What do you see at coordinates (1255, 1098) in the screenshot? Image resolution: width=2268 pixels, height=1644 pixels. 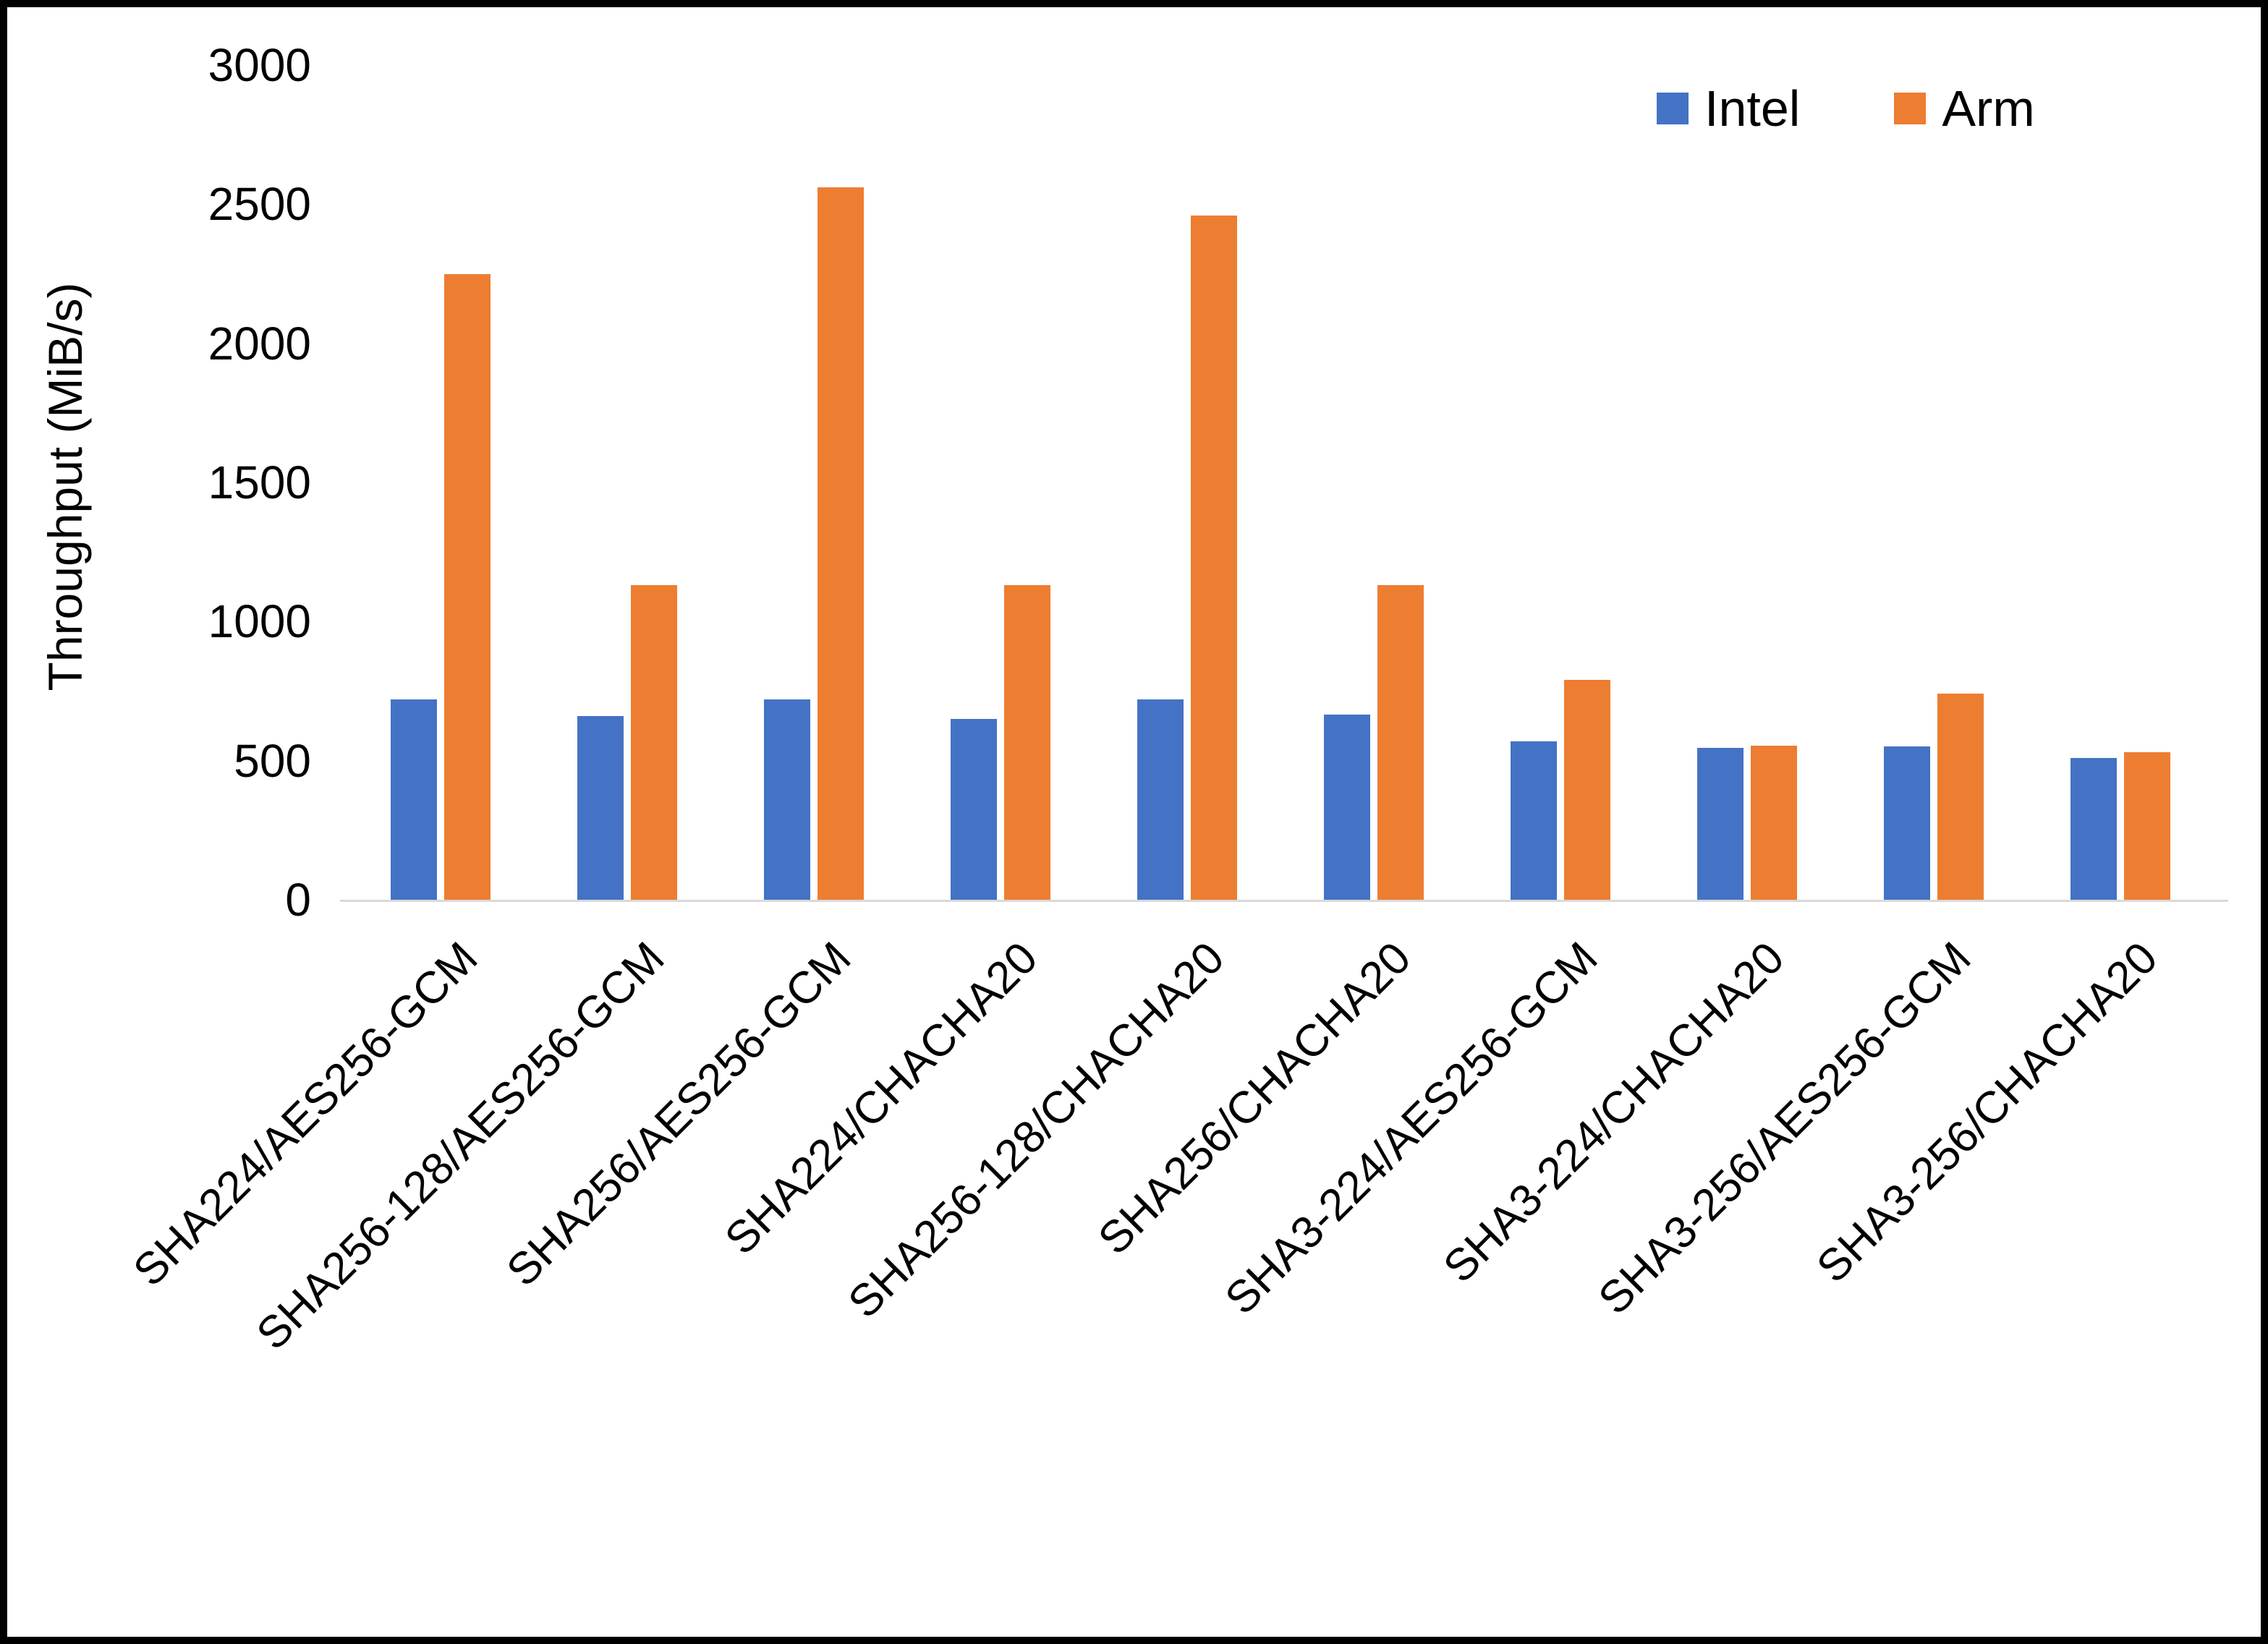 I see `x-category-label: SHA256/CHACHA20` at bounding box center [1255, 1098].